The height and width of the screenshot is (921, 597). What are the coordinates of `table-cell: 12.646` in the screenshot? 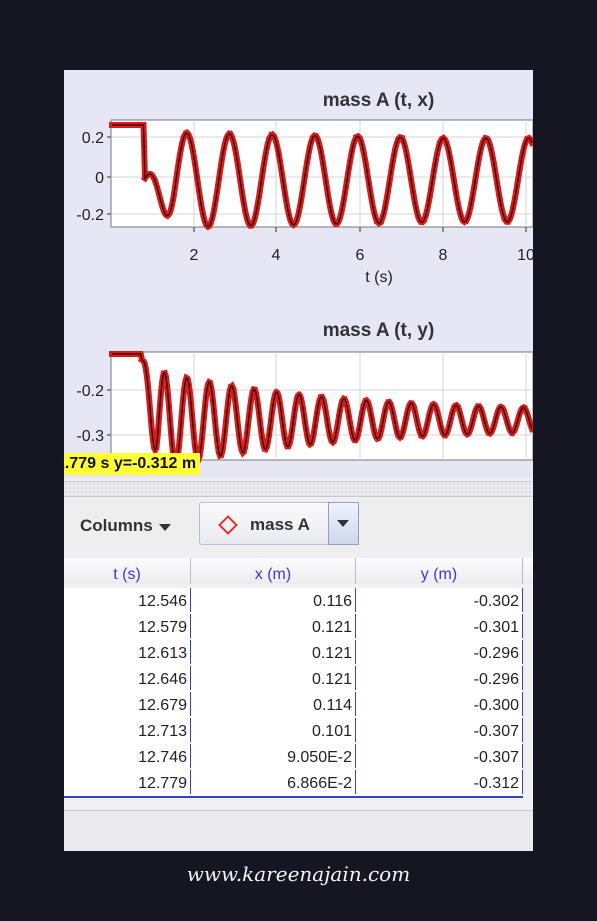 It's located at (127, 678).